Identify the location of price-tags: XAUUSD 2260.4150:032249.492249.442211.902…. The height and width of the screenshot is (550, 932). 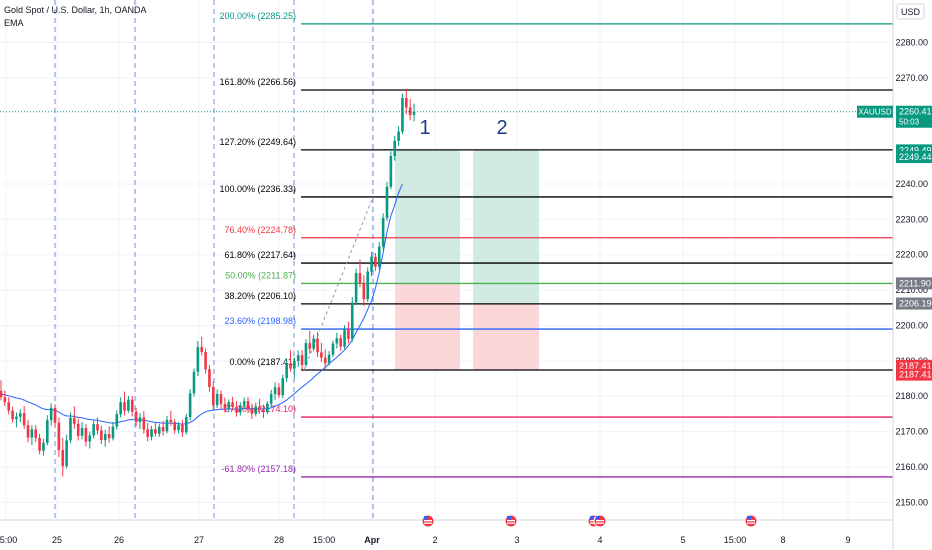
(894, 243).